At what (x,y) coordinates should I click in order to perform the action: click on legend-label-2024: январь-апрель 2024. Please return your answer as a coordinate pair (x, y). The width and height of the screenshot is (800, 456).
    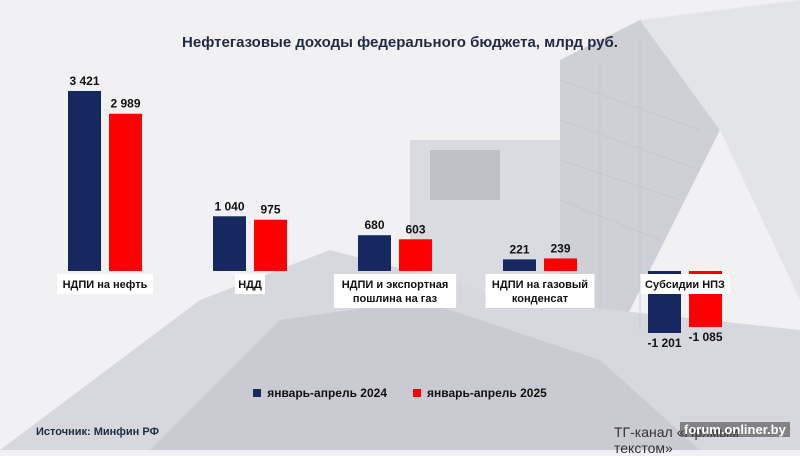
    Looking at the image, I should click on (327, 393).